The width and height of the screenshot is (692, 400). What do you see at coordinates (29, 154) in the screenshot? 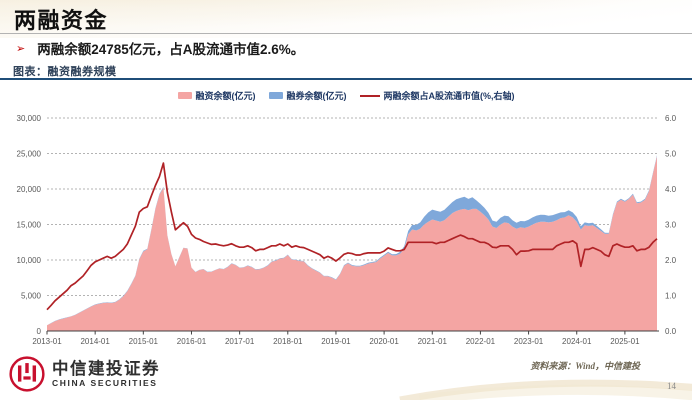
I see `y-left-tick-label: 25,000` at bounding box center [29, 154].